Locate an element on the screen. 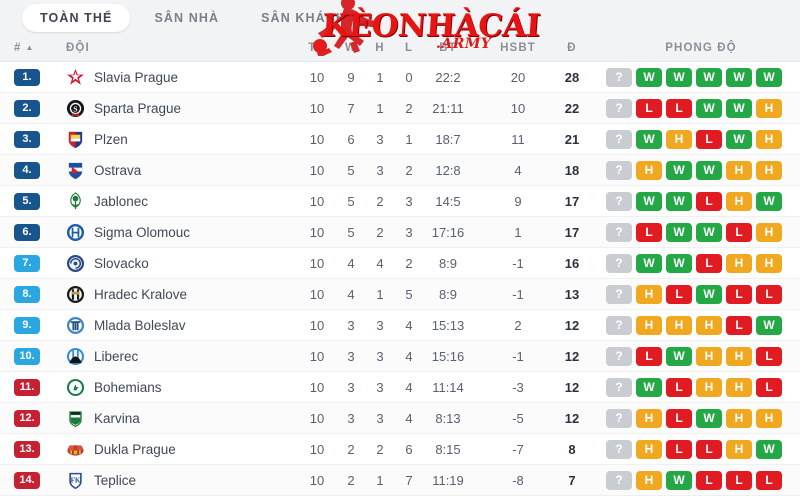  column-header-form: PHONG ĐỘ is located at coordinates (701, 48).